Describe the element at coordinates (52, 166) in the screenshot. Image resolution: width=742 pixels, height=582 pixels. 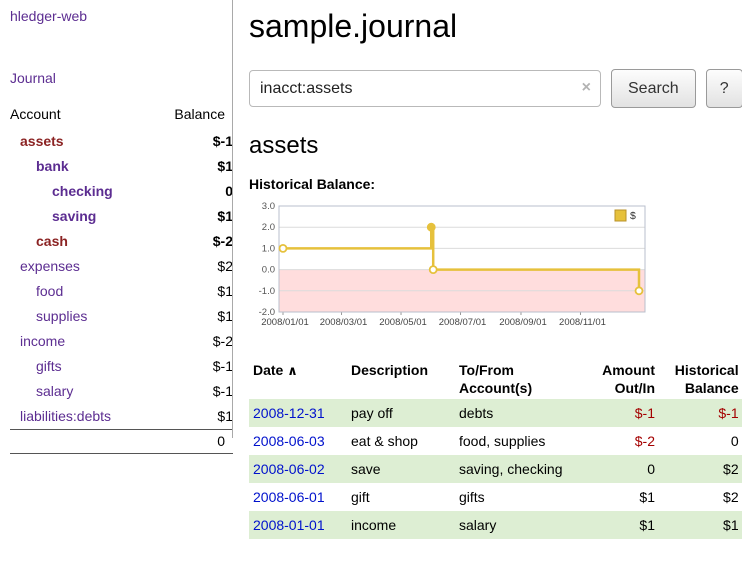
I see `account-link-bank: bank` at that location.